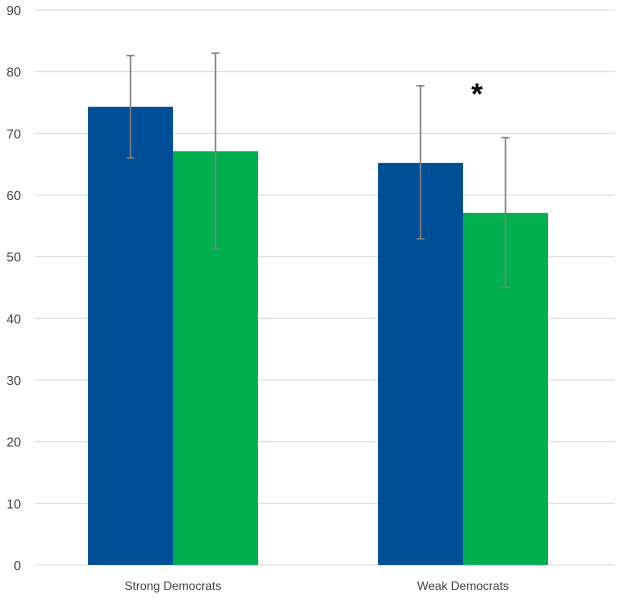 The height and width of the screenshot is (605, 633). What do you see at coordinates (14, 10) in the screenshot?
I see `y-tick-label: 90` at bounding box center [14, 10].